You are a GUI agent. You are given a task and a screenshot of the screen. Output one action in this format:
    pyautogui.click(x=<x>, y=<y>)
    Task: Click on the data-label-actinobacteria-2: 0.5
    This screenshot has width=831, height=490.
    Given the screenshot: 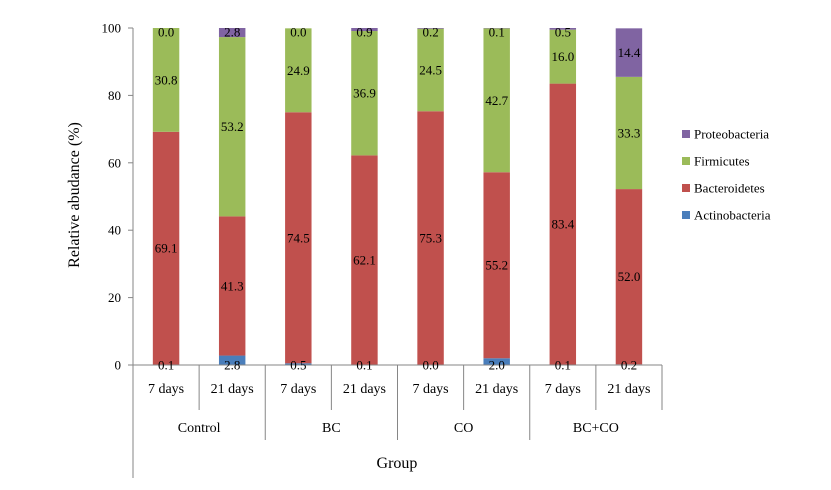 What is the action you would take?
    pyautogui.click(x=298, y=365)
    